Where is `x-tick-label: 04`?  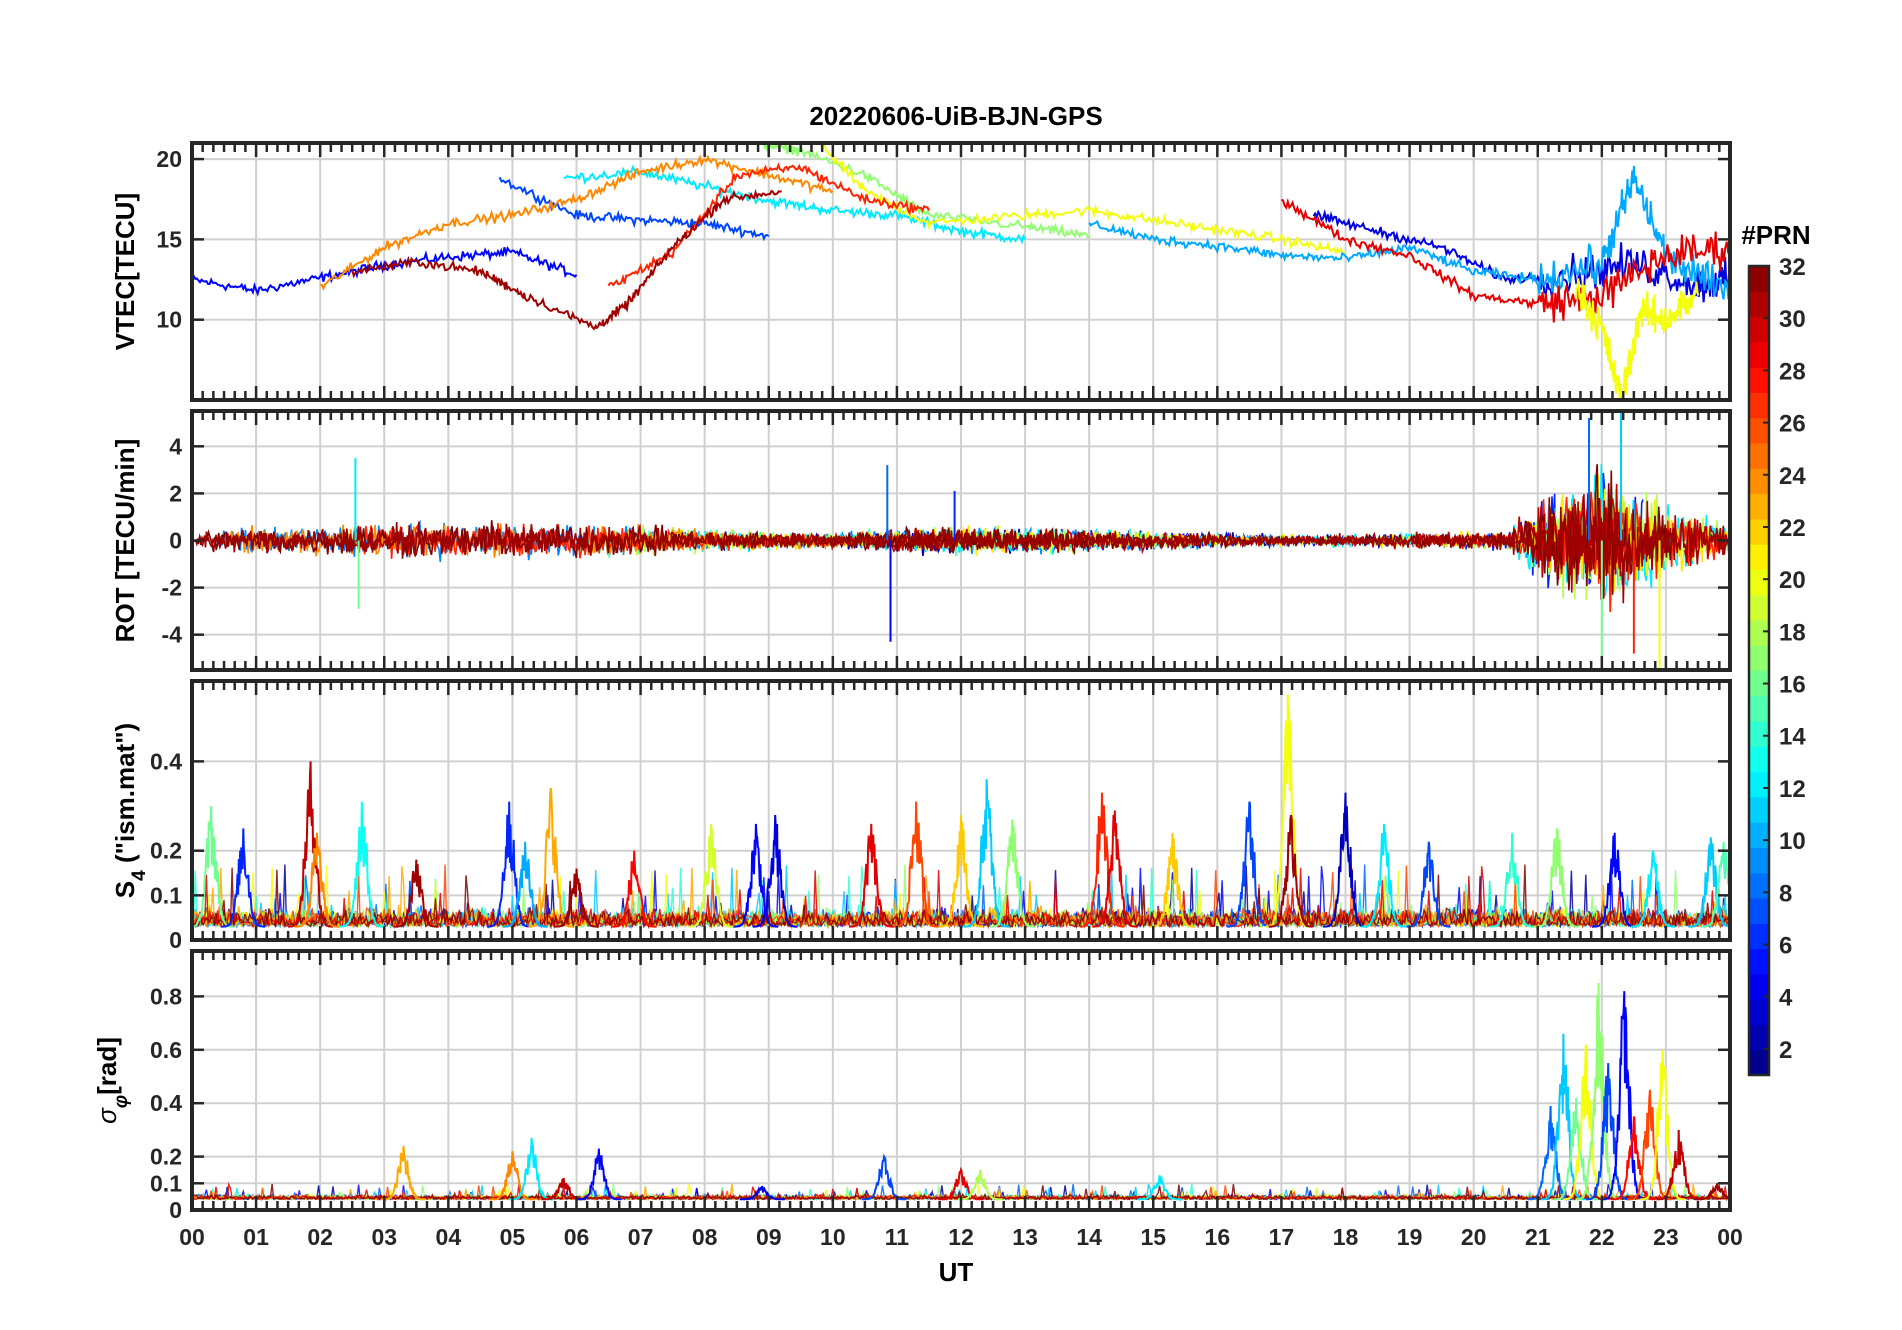 x-tick-label: 04 is located at coordinates (449, 1237).